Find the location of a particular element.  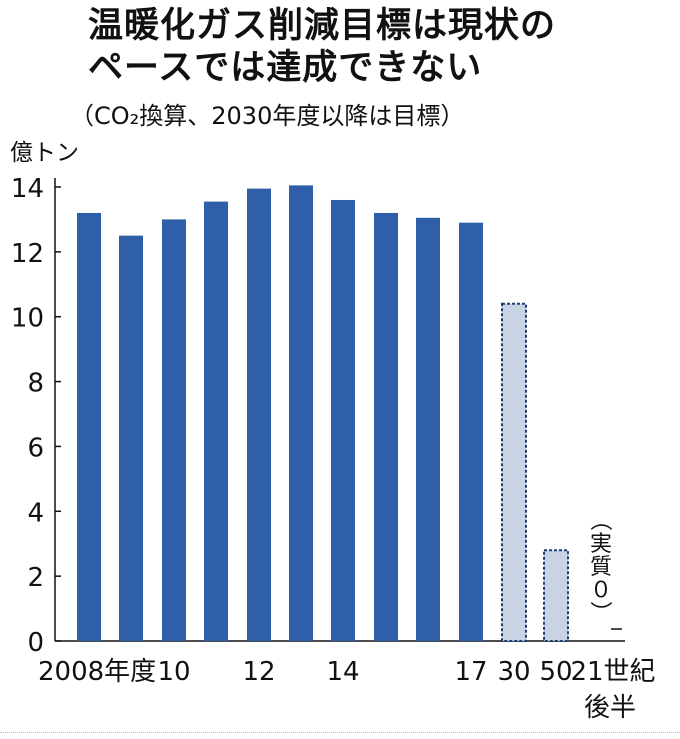

annotation-char: （ is located at coordinates (599, 520).